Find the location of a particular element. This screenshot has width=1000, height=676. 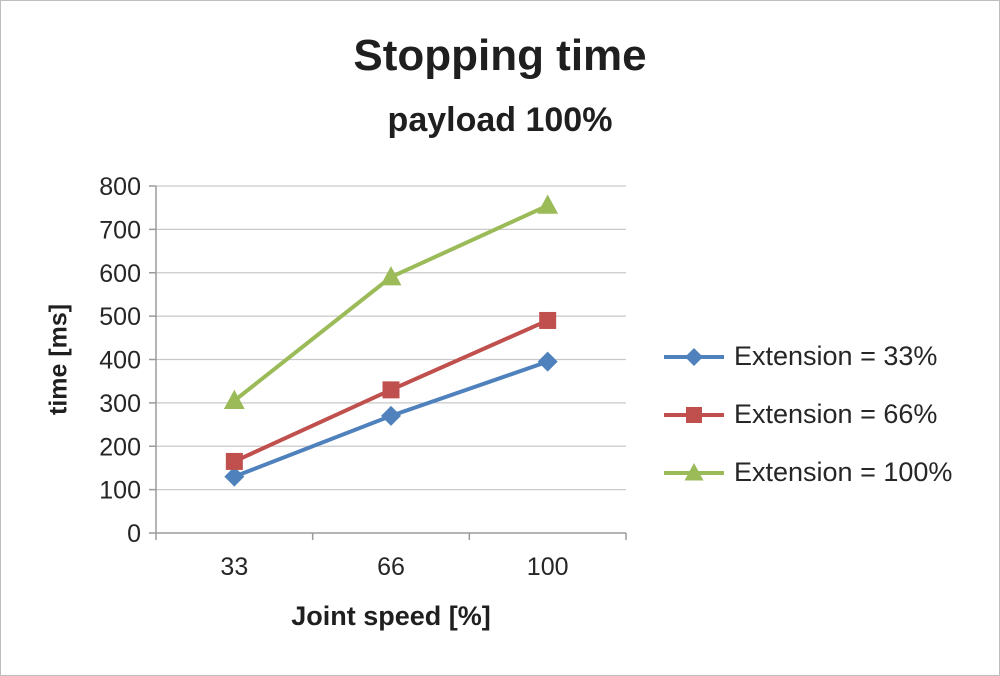

legend-label: Extension = 100% is located at coordinates (843, 472).